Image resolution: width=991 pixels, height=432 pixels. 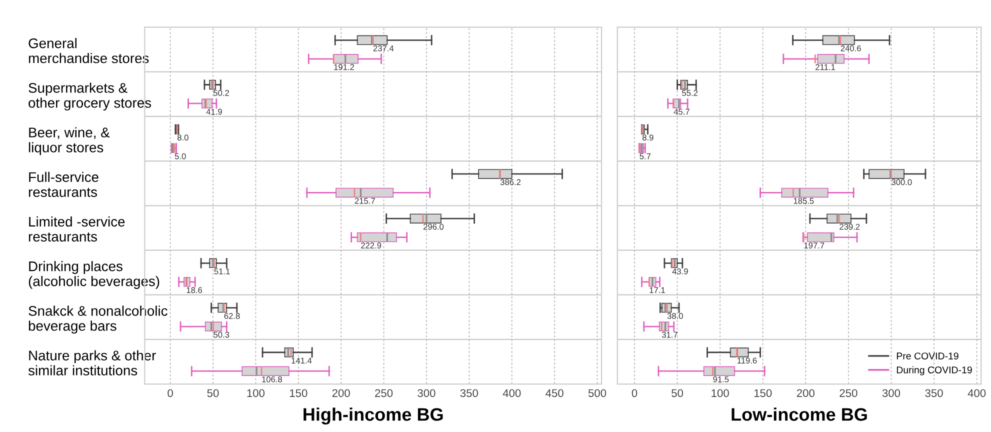 What do you see at coordinates (927, 356) in the screenshot?
I see `legend-label: Pre COVID-19` at bounding box center [927, 356].